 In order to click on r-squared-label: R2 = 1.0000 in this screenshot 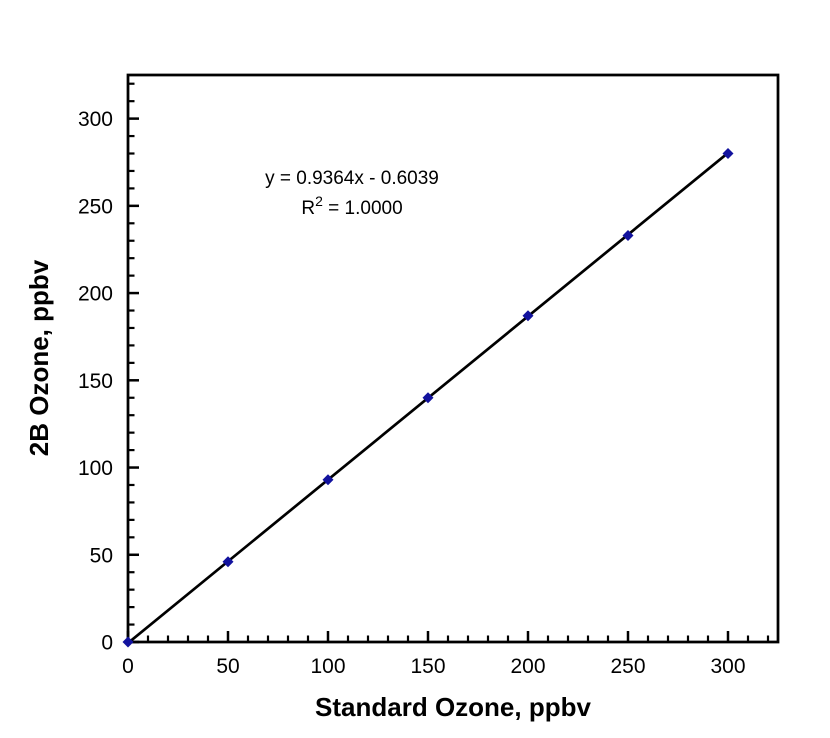, I will do `click(351, 206)`.